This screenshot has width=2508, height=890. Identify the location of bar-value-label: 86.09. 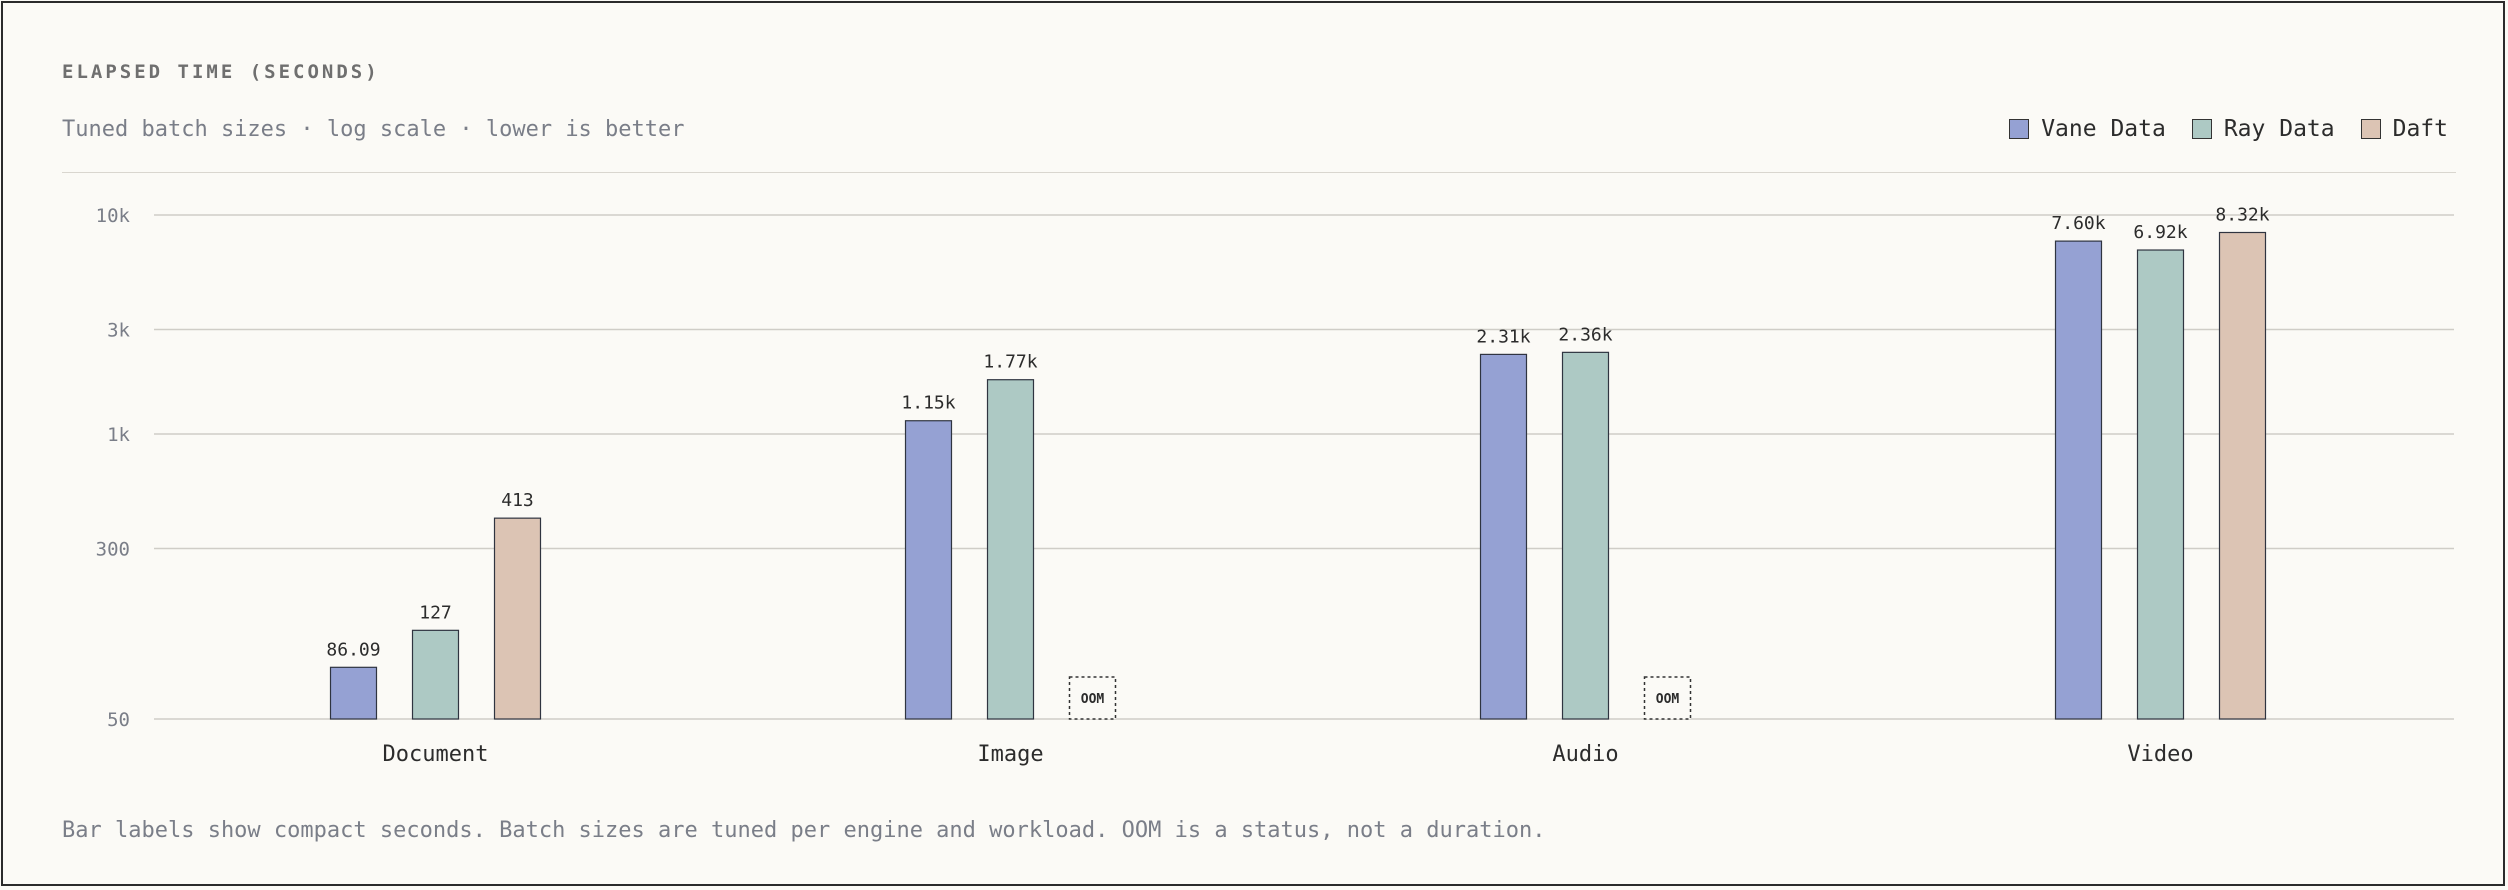
(353, 649).